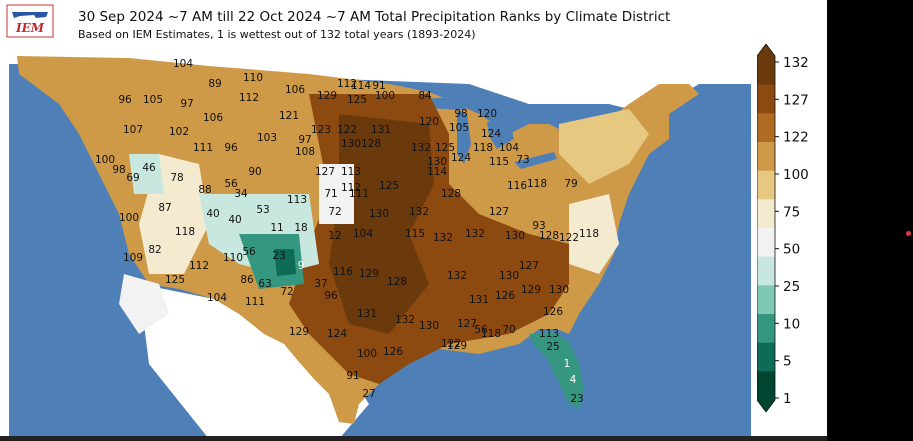  I want to click on colorbar-tick-label: 75, so click(791, 212).